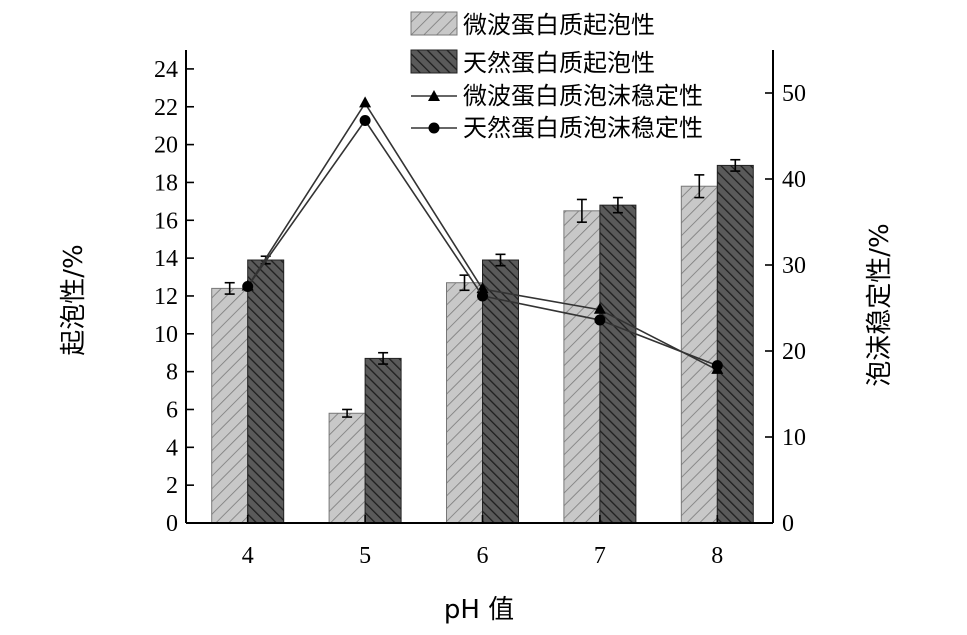 This screenshot has width=967, height=635. I want to click on legend-label-native-foaming: 天然蛋白质起泡性, so click(559, 63).